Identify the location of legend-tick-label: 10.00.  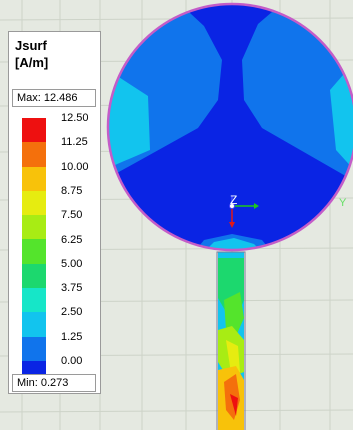
(75, 166).